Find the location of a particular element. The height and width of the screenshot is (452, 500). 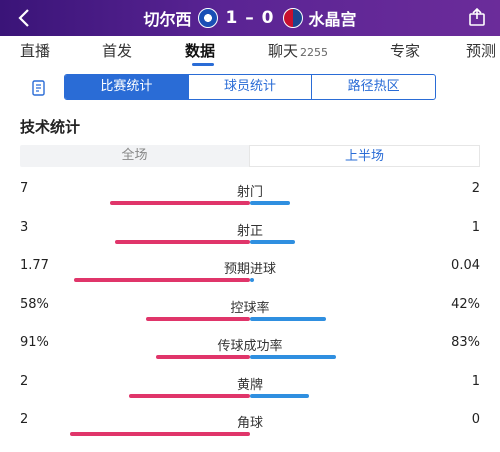

share-icon is located at coordinates (477, 16).